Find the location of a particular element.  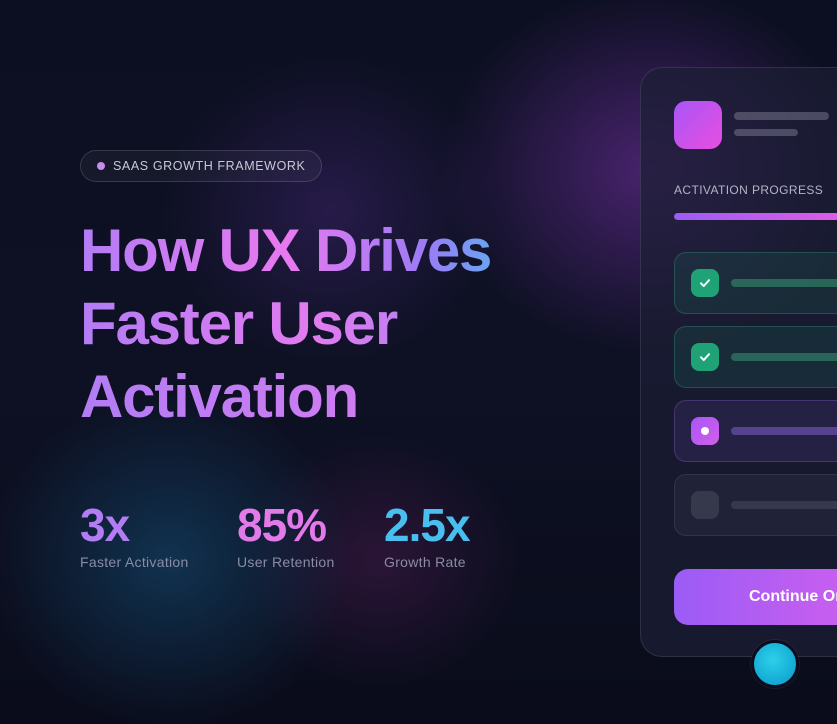

continue-onboarding-button: Continue On is located at coordinates (755, 597).